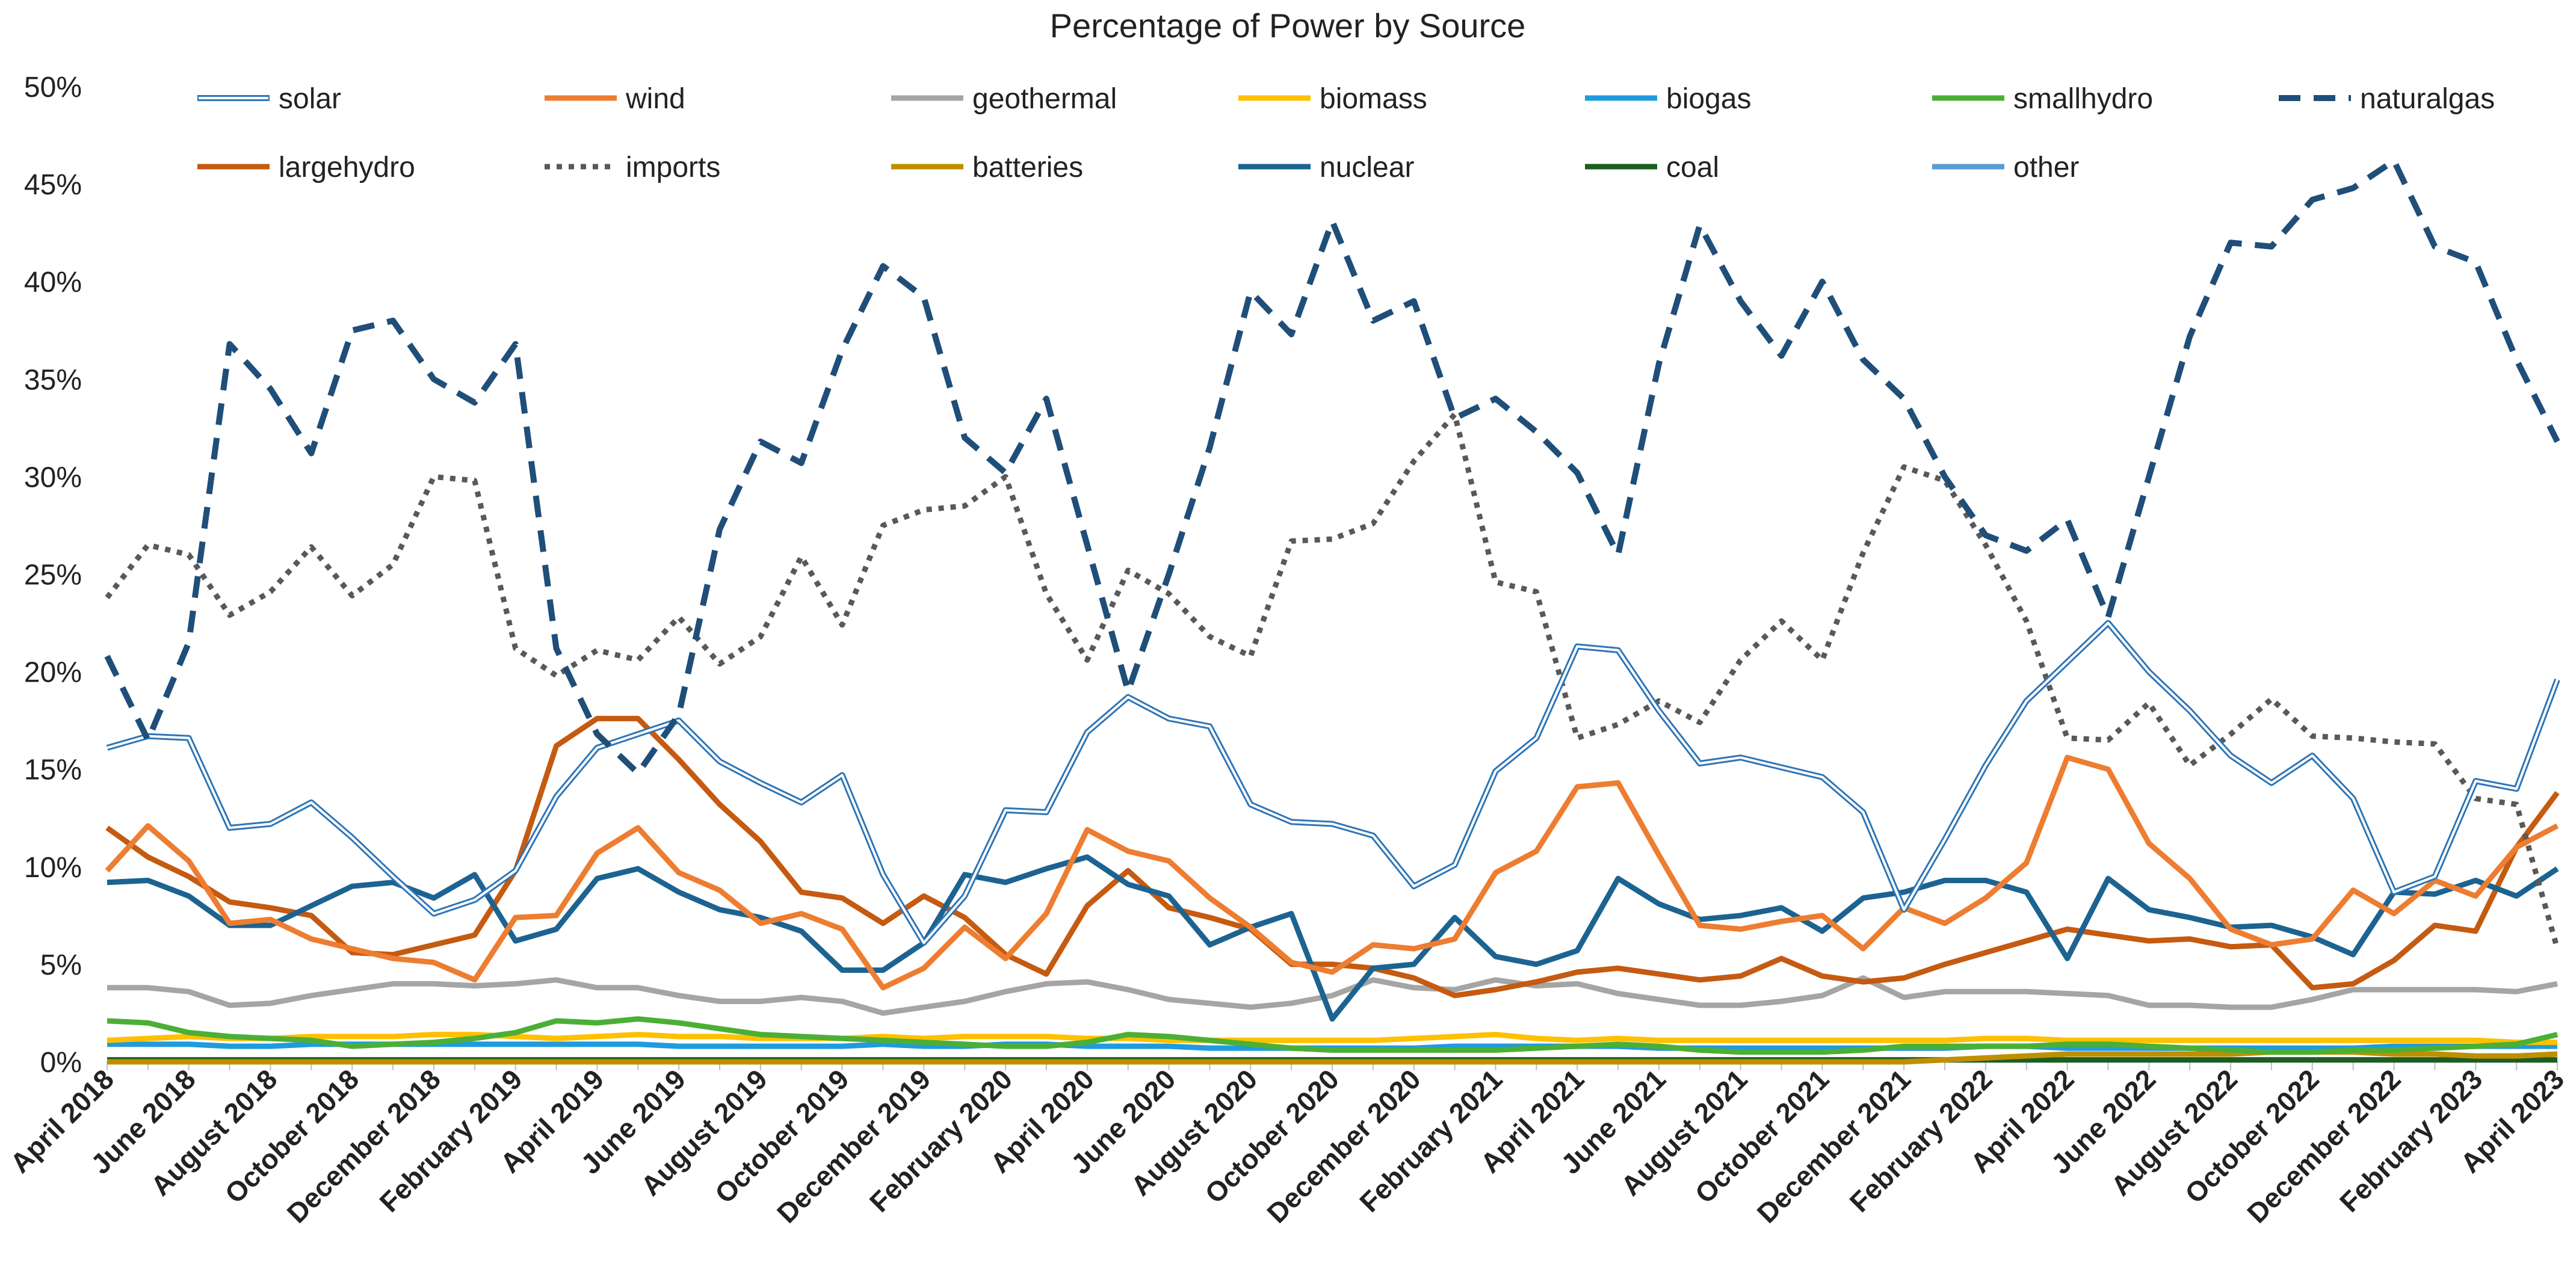  I want to click on y-tick-label: 25%, so click(53, 575).